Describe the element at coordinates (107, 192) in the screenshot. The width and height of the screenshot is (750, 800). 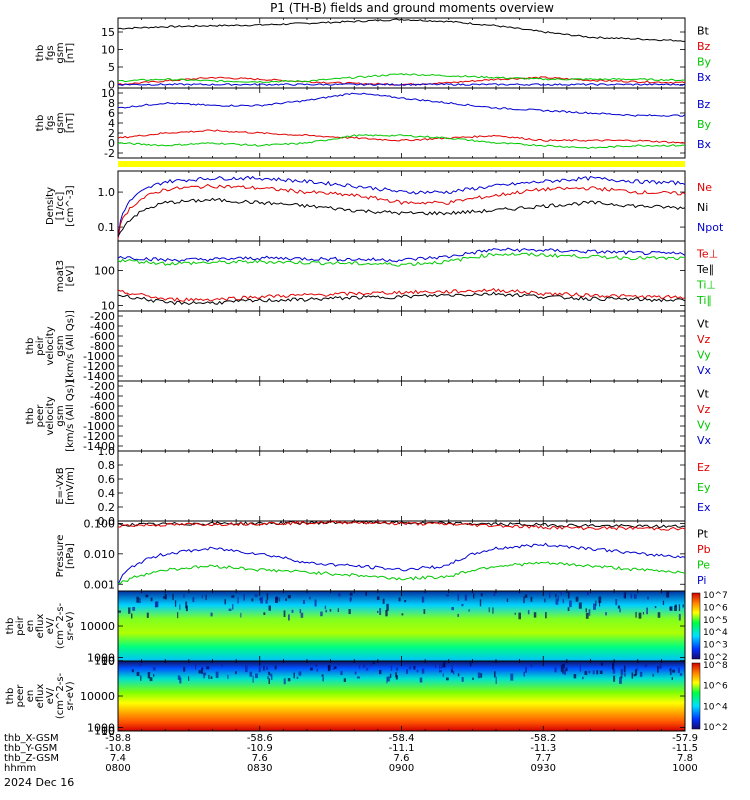
I see `y-tick-label: 1.0` at that location.